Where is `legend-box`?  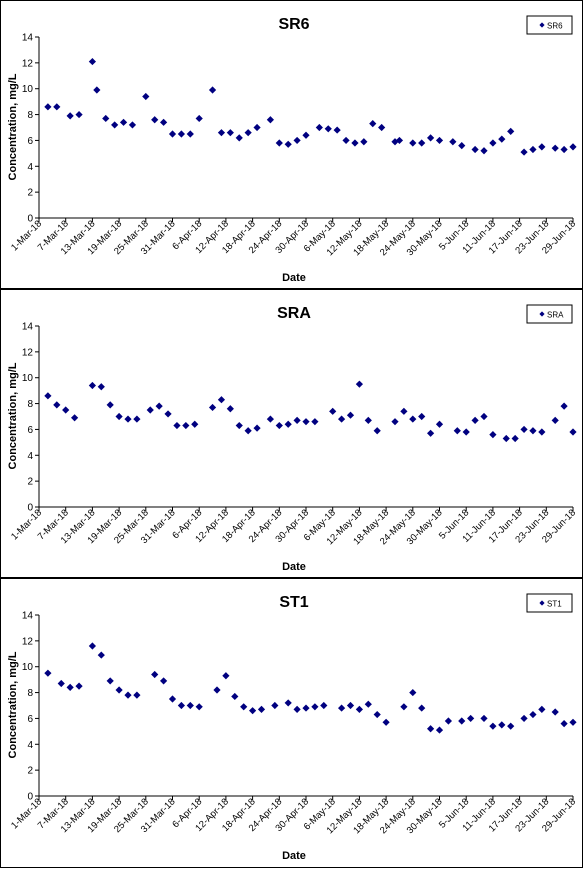
legend-box is located at coordinates (549, 25).